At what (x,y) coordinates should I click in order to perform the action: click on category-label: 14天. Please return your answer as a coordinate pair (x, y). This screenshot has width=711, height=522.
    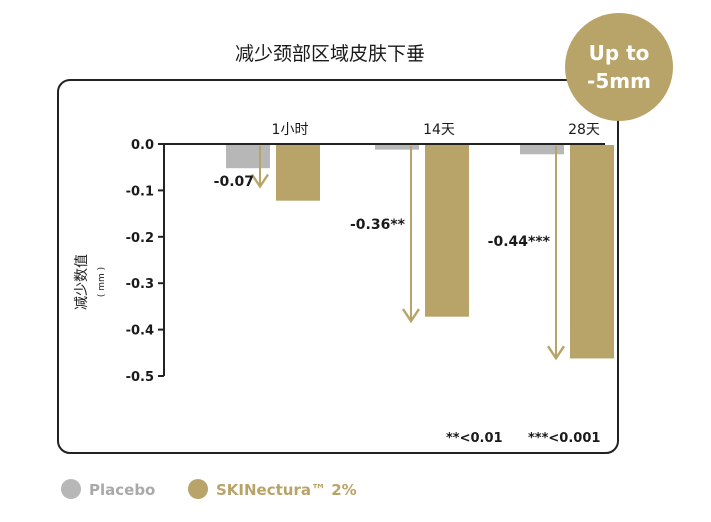
    Looking at the image, I should click on (439, 130).